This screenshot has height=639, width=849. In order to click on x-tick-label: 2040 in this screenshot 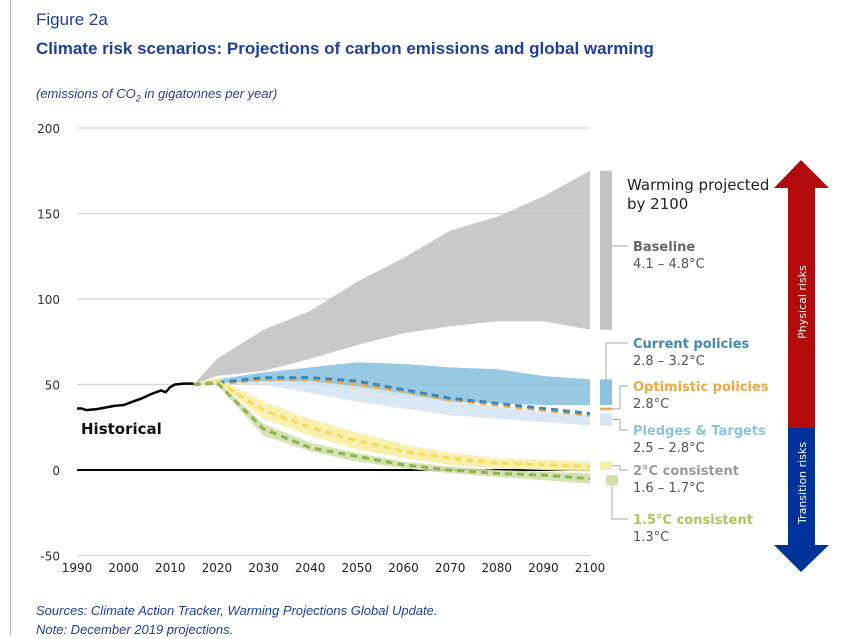, I will do `click(310, 568)`.